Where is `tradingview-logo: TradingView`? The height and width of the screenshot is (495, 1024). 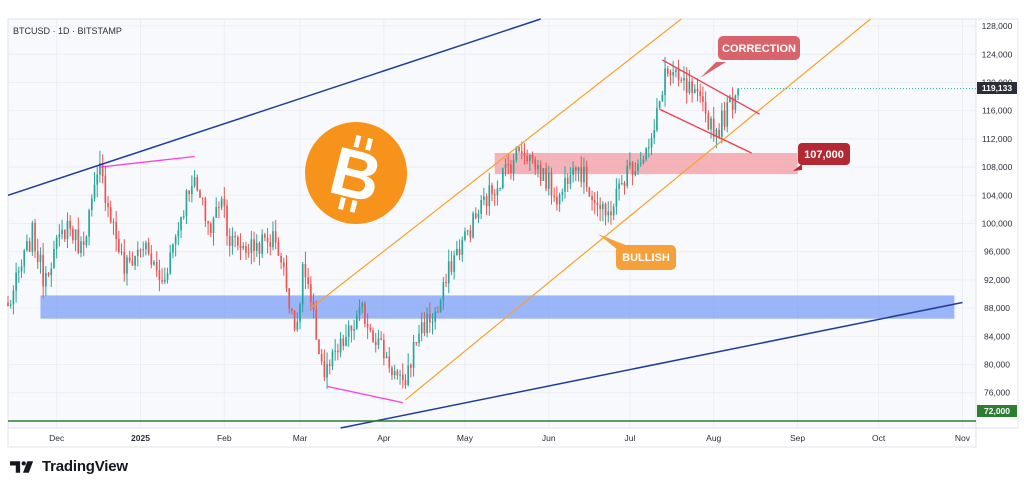 tradingview-logo: TradingView is located at coordinates (69, 466).